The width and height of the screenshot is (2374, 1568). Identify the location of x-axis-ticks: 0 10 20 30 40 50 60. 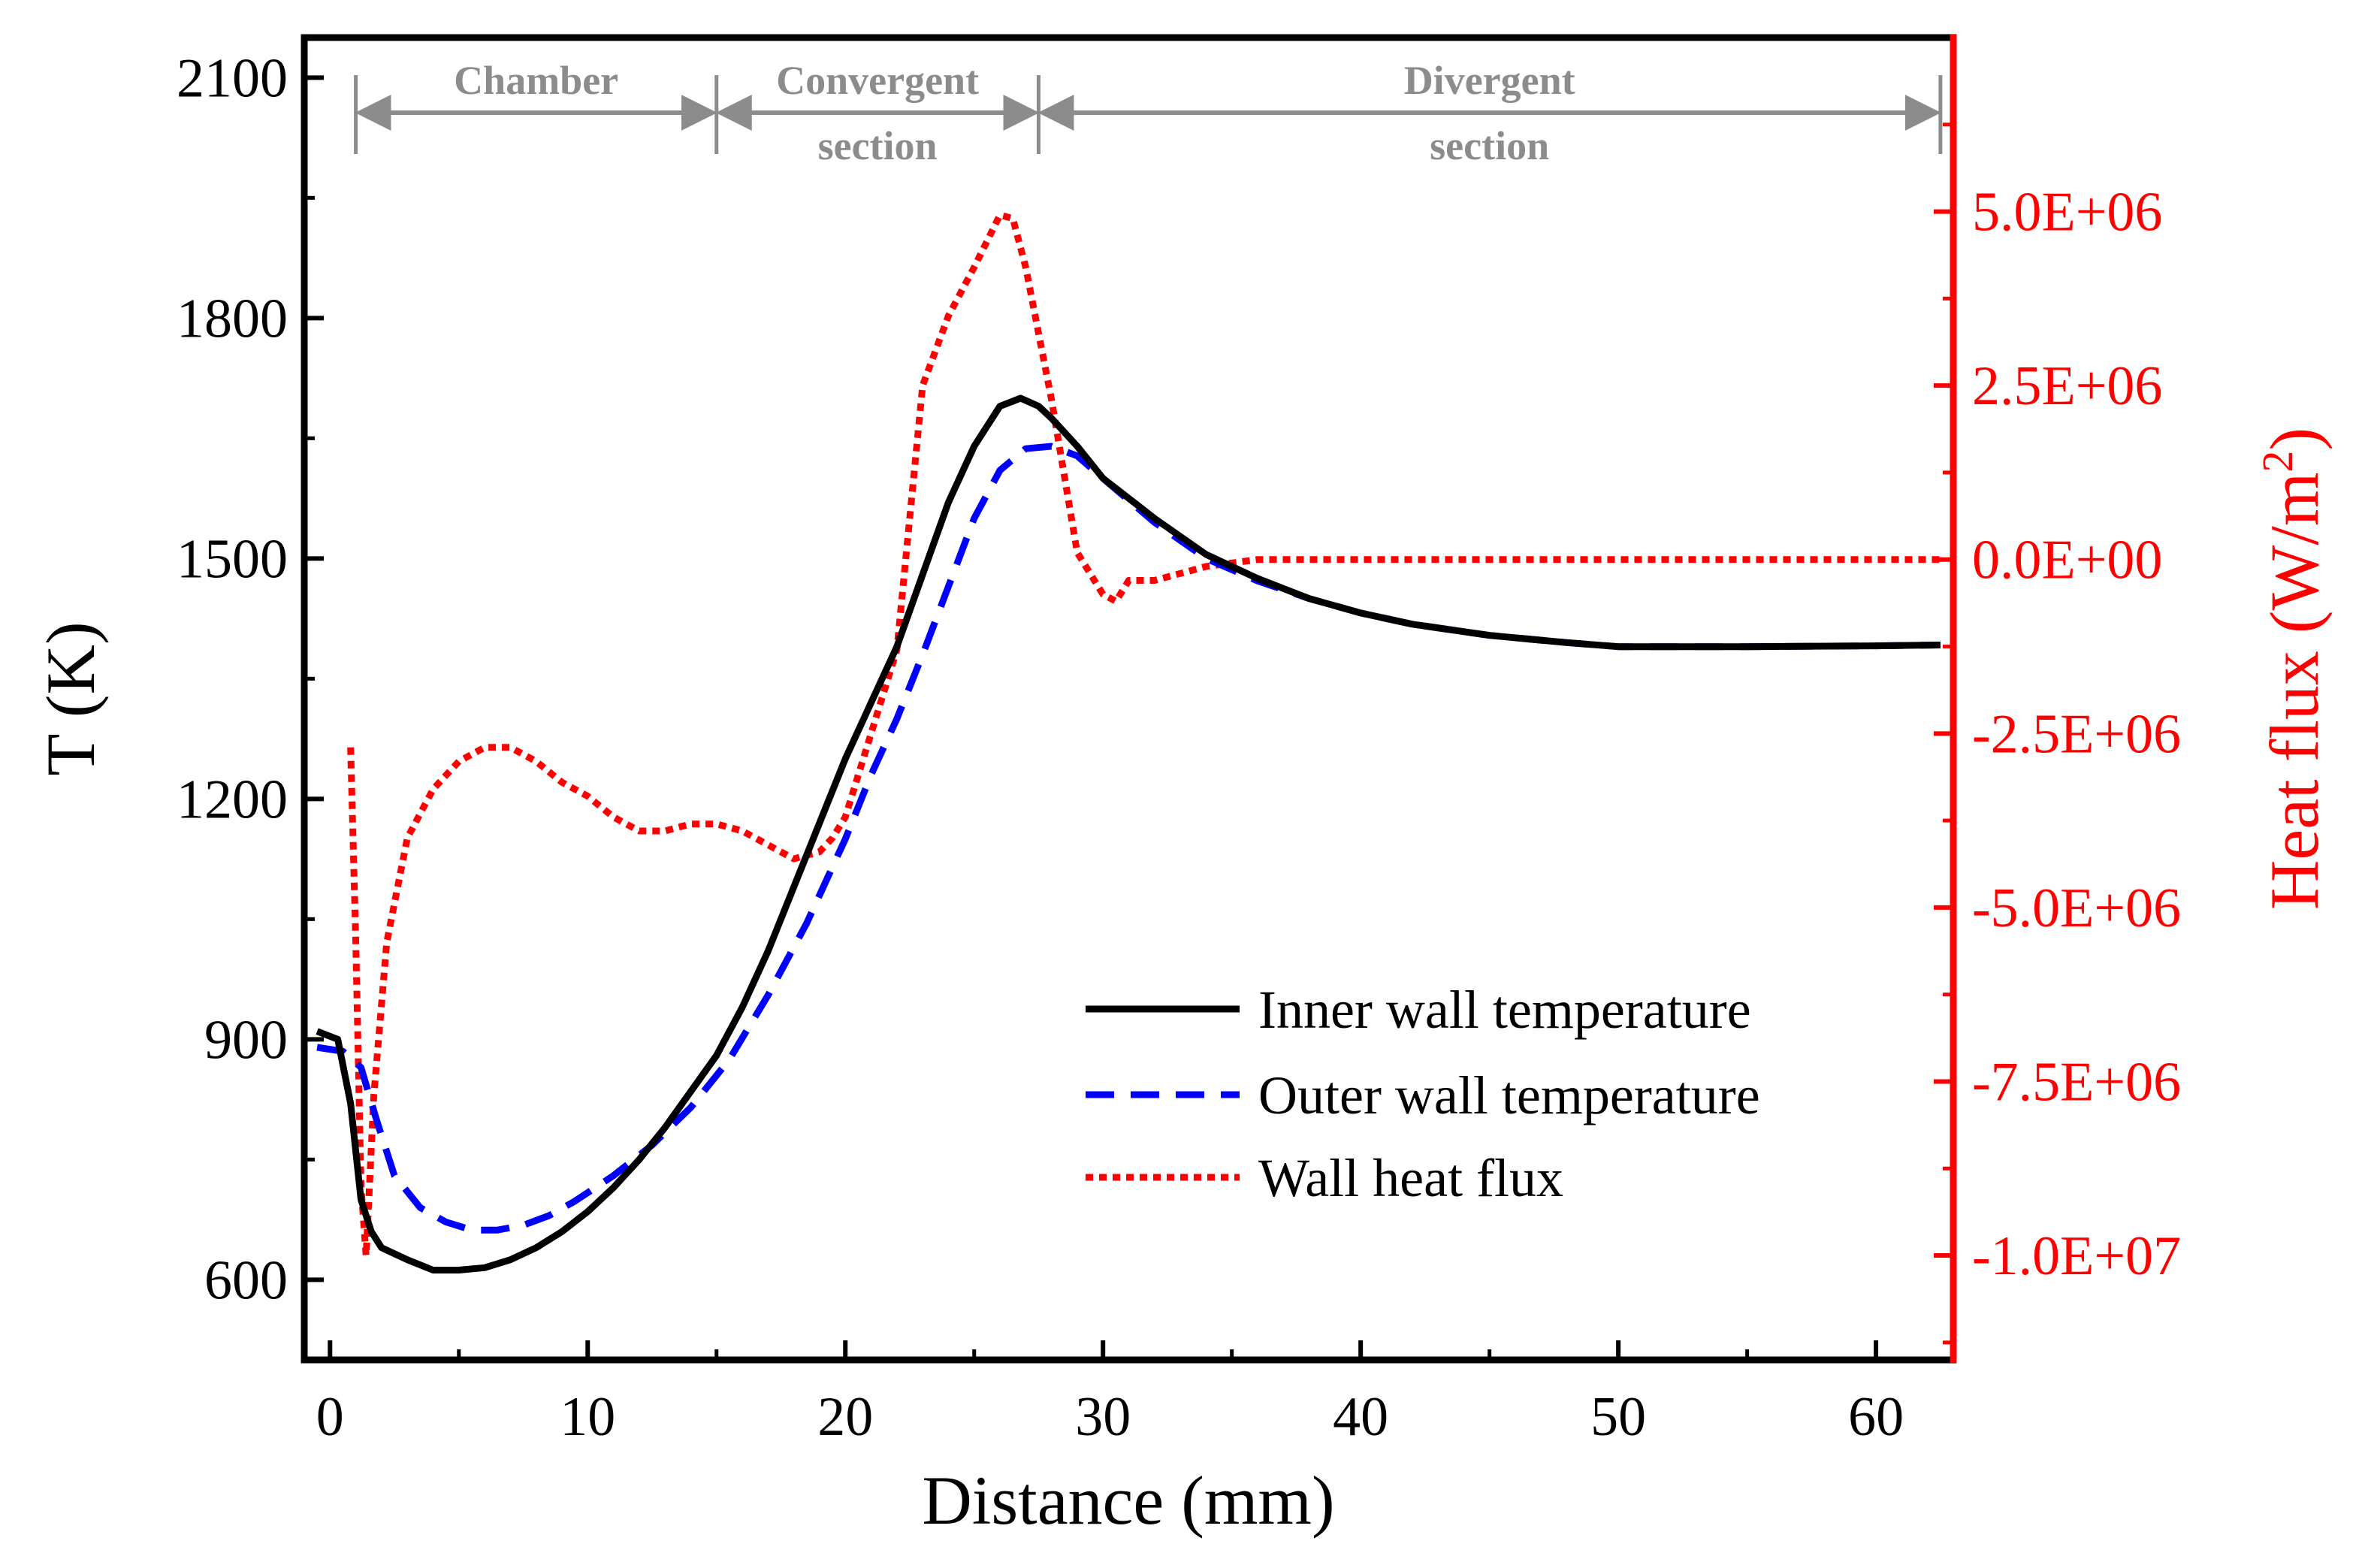
(1110, 1394).